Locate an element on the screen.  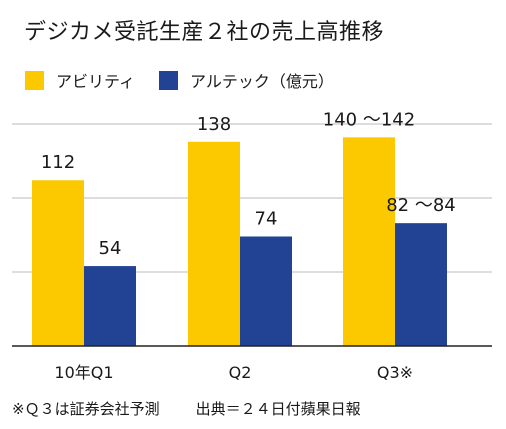
data-label: 54 is located at coordinates (110, 248).